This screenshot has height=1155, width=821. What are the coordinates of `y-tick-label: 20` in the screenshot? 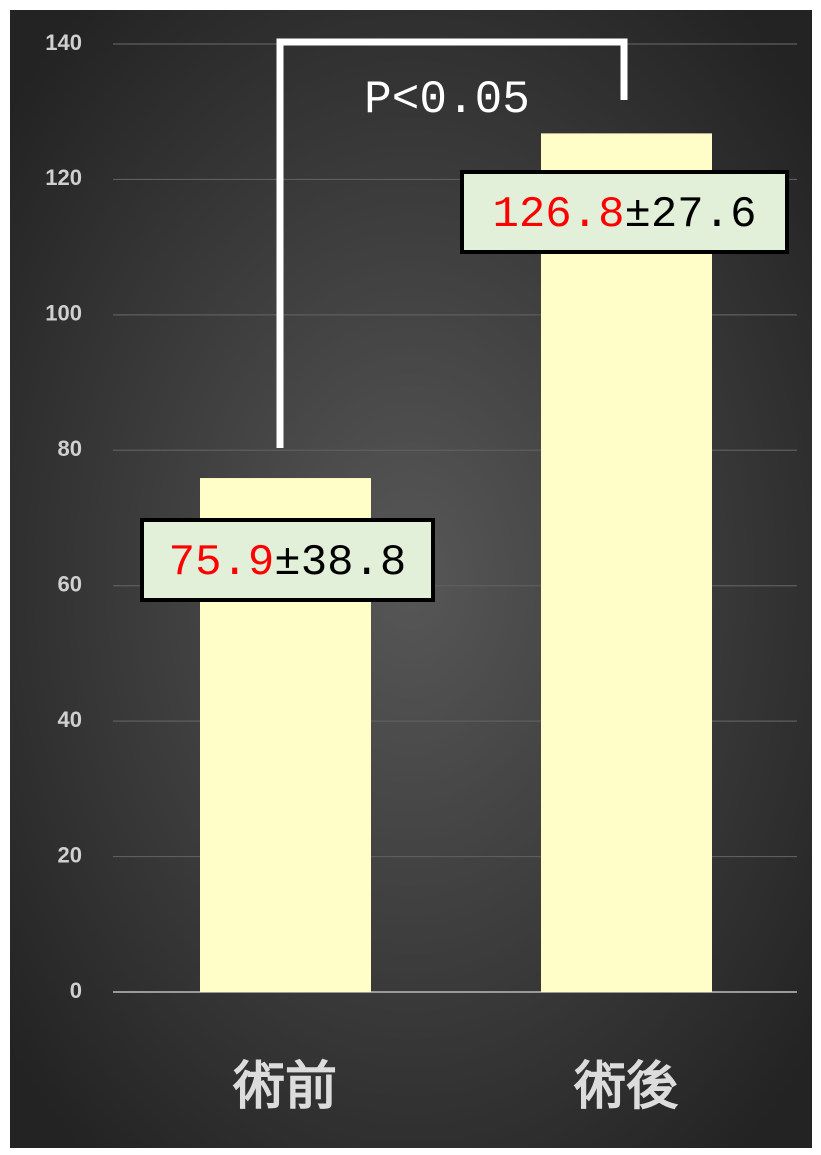 It's located at (70, 854).